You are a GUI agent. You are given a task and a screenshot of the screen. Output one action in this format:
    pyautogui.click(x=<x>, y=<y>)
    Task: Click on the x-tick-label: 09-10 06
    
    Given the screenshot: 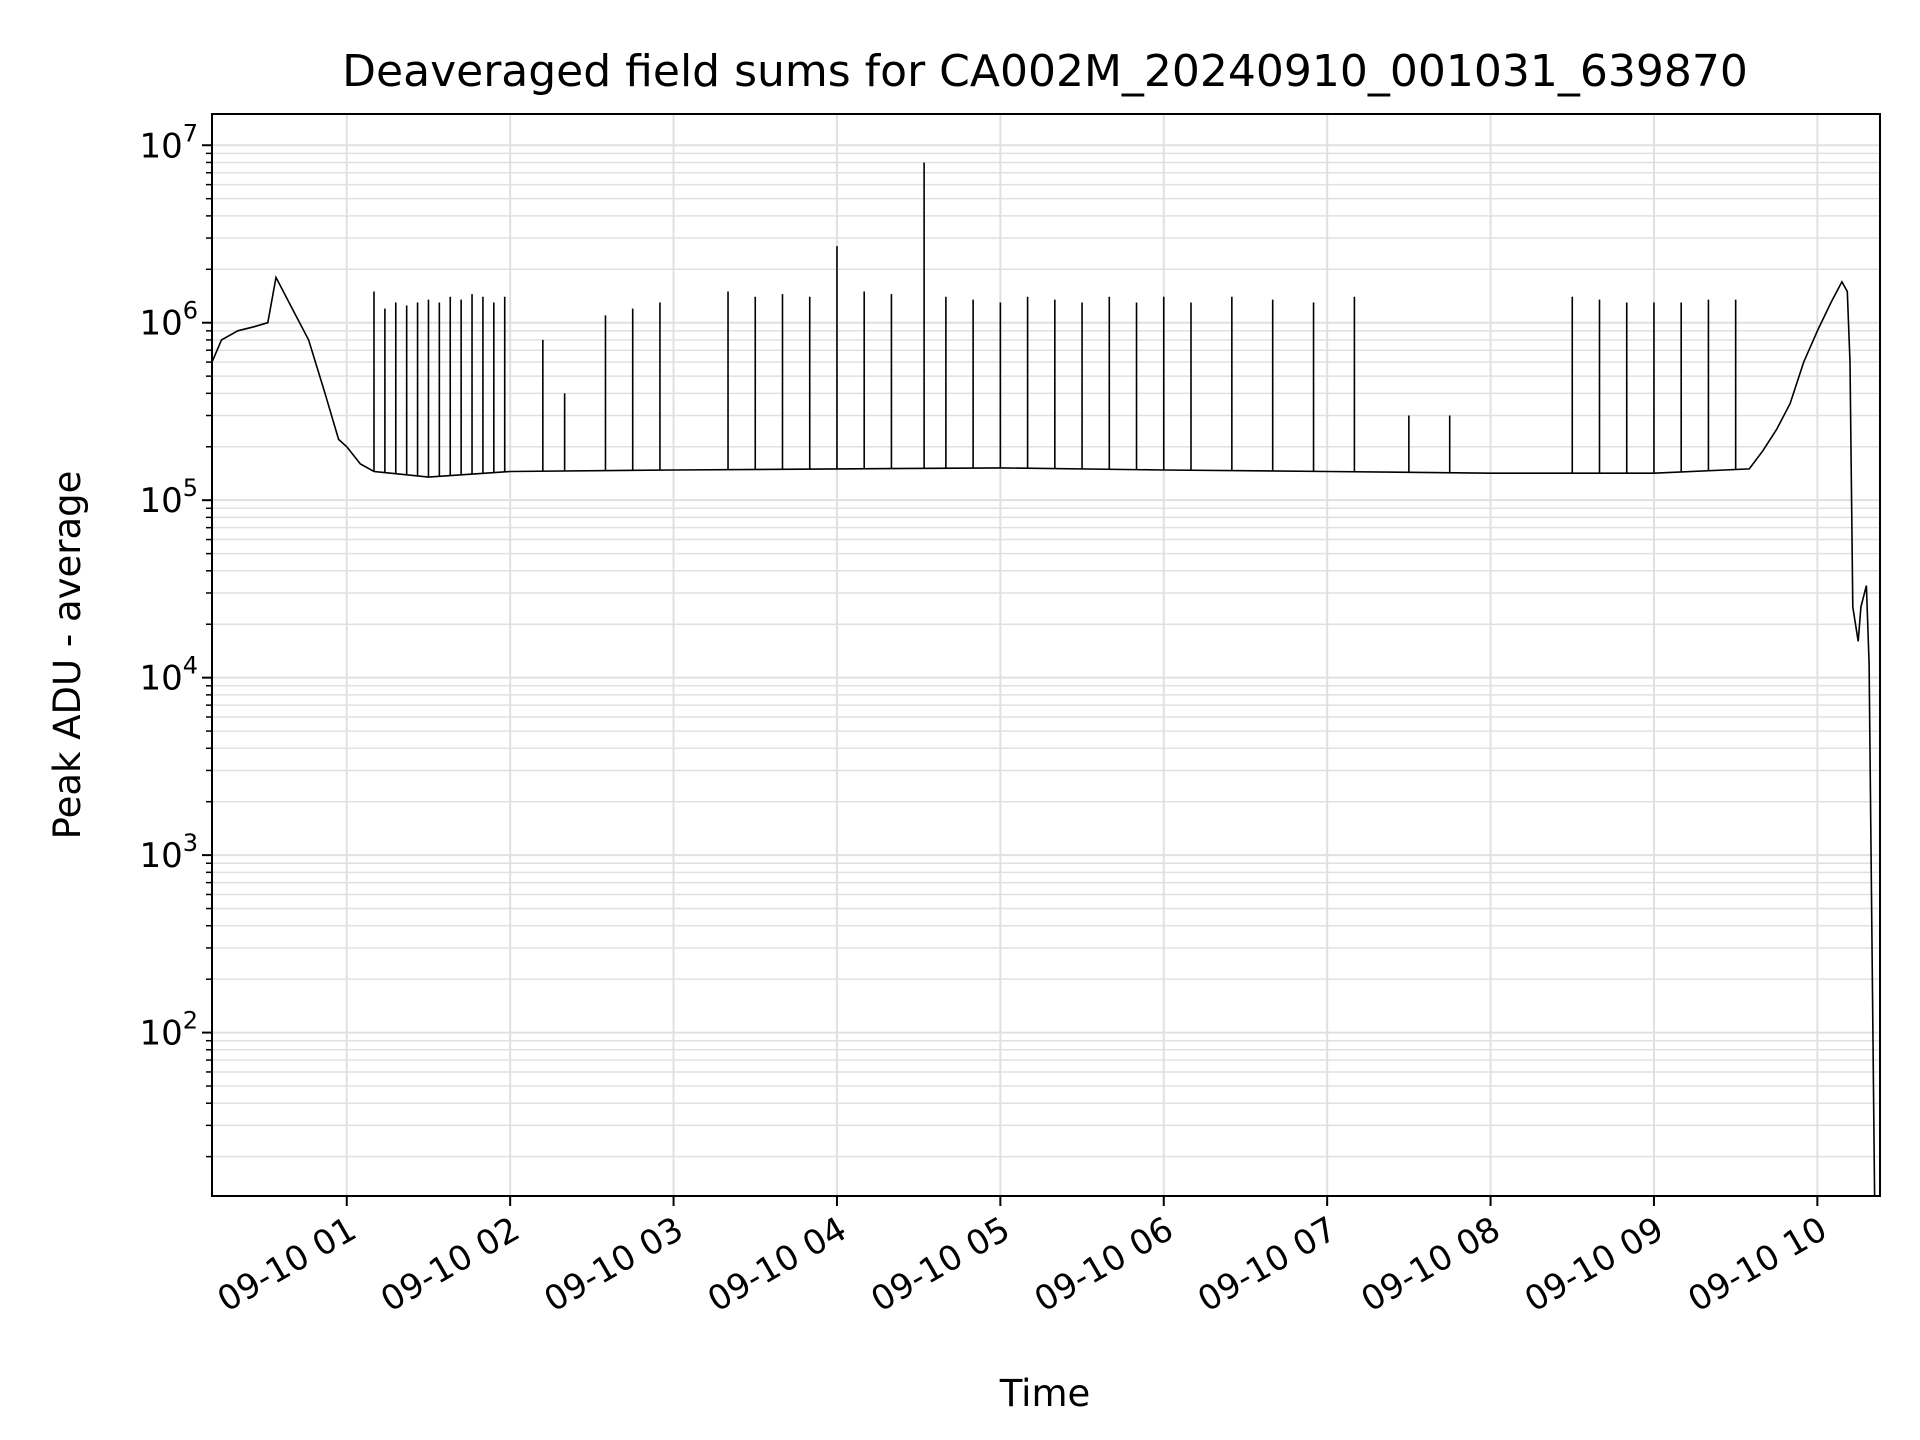 What is the action you would take?
    pyautogui.click(x=1104, y=1264)
    